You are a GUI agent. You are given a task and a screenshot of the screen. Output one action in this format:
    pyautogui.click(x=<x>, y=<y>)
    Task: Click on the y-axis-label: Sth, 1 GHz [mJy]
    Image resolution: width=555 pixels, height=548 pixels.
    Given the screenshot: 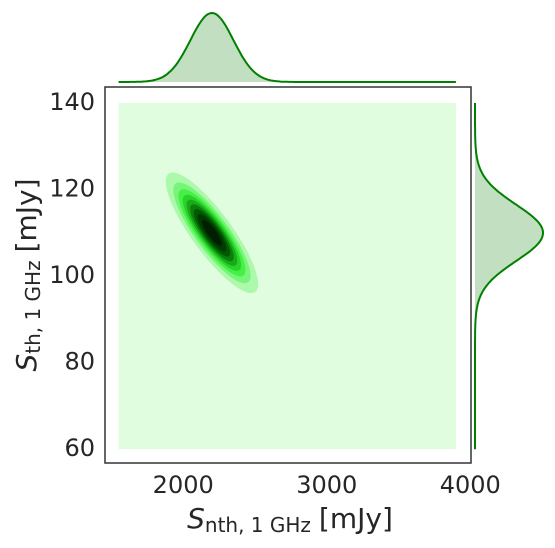 What is the action you would take?
    pyautogui.click(x=27, y=274)
    